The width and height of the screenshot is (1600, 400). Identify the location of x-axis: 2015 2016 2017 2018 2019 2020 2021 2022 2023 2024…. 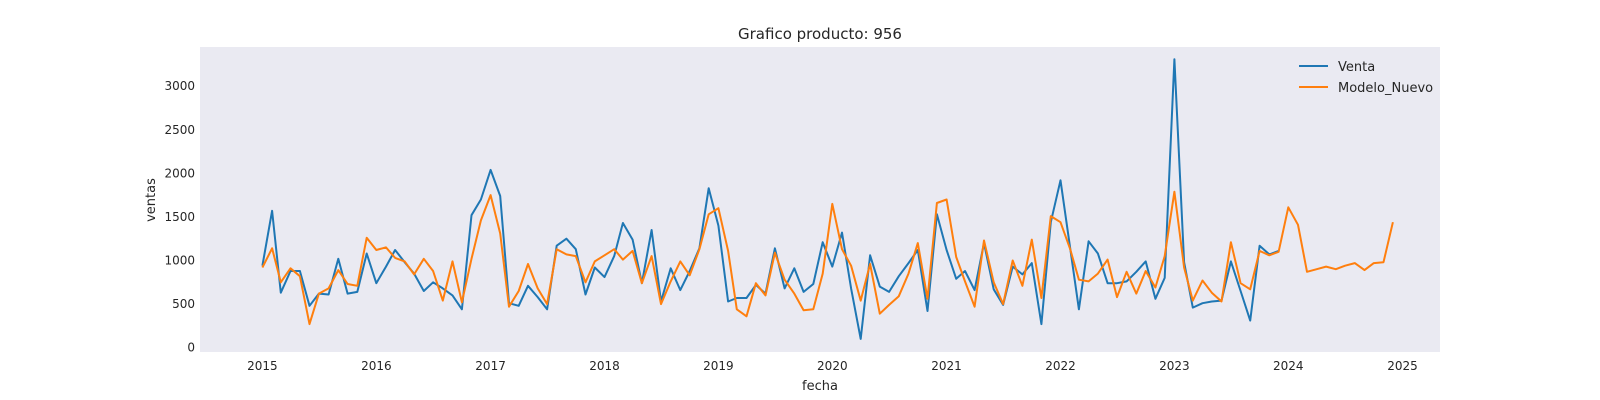
(832, 366).